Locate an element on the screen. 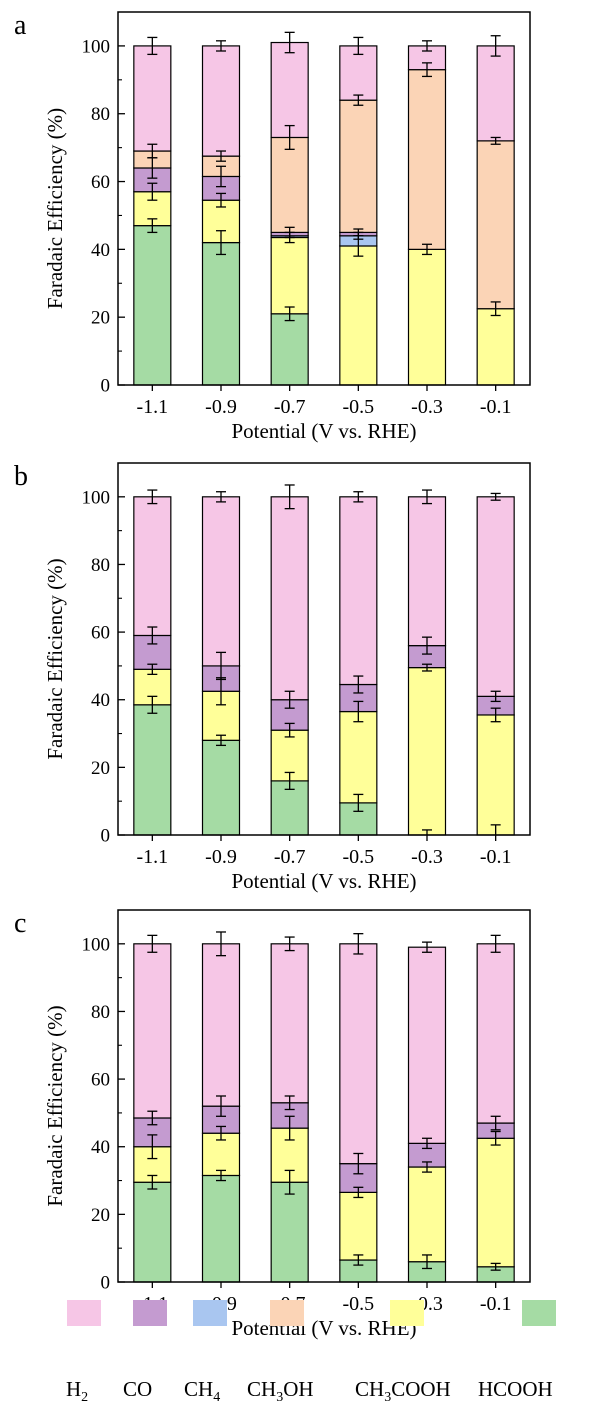  legend: H2 CO CH4 CH3OH CH3COOH HCOOH is located at coordinates (311, 1352).